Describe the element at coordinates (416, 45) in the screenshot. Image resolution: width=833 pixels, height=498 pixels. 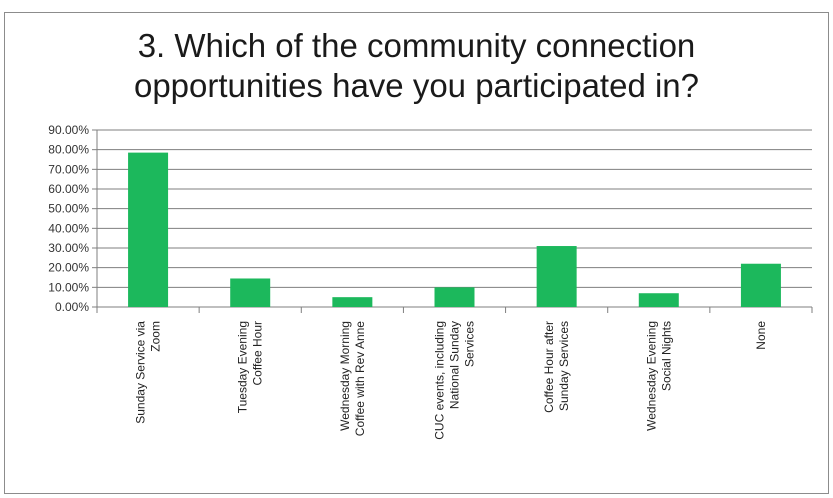
I see `chart-title-line-1: 3. Which of the community connection` at that location.